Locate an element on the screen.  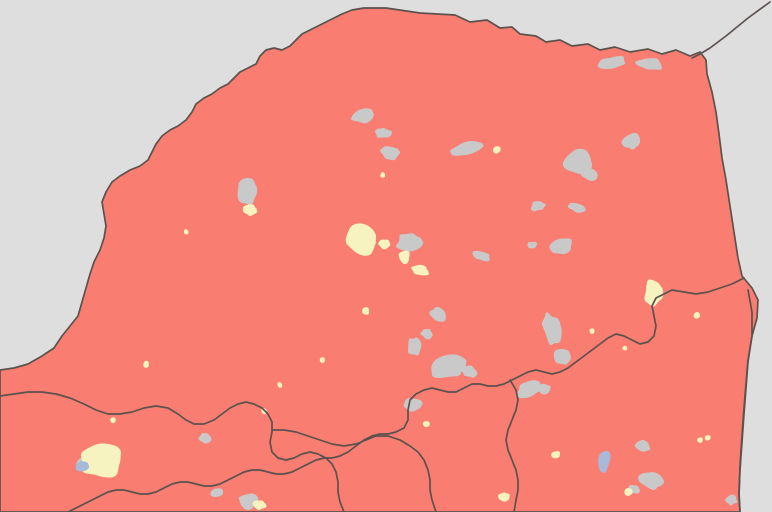
bare-patch-large-west is located at coordinates (100, 460).